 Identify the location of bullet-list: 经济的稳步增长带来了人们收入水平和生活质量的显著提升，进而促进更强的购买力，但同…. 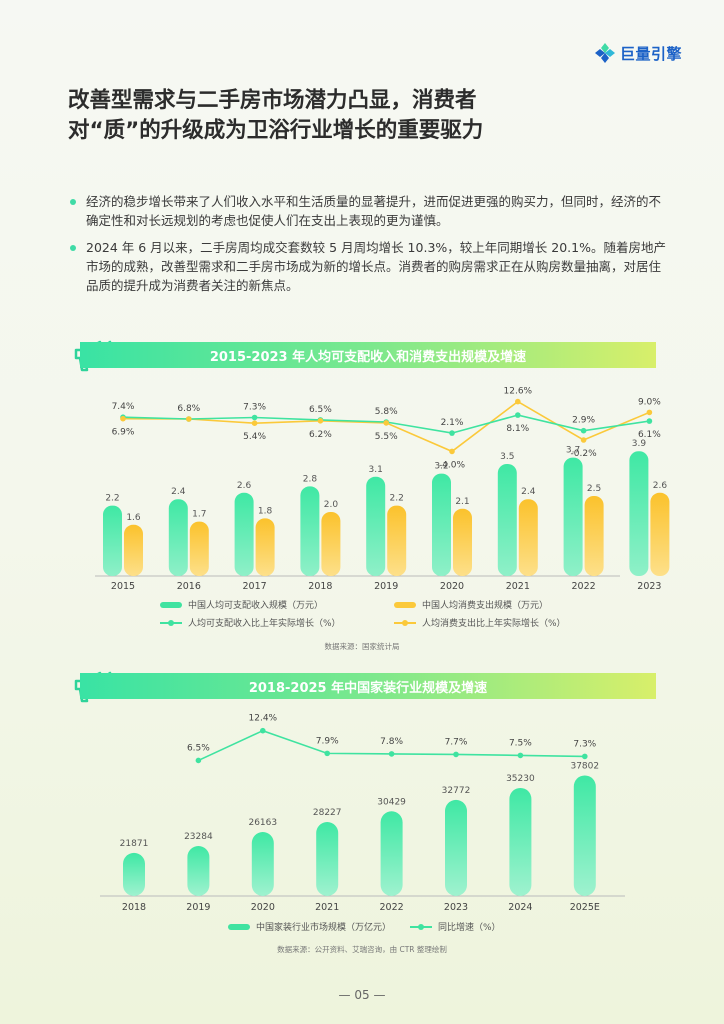
(368, 247).